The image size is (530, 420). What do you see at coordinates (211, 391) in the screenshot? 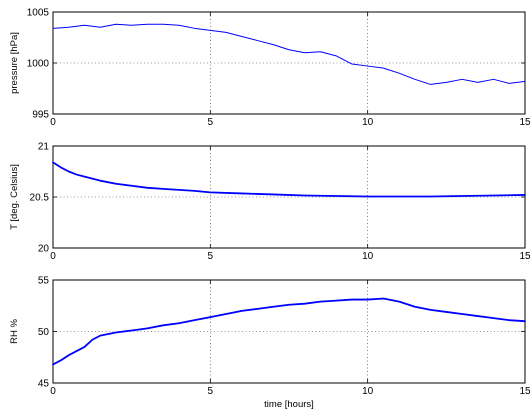
I see `humidity-x-tick-label: 5` at bounding box center [211, 391].